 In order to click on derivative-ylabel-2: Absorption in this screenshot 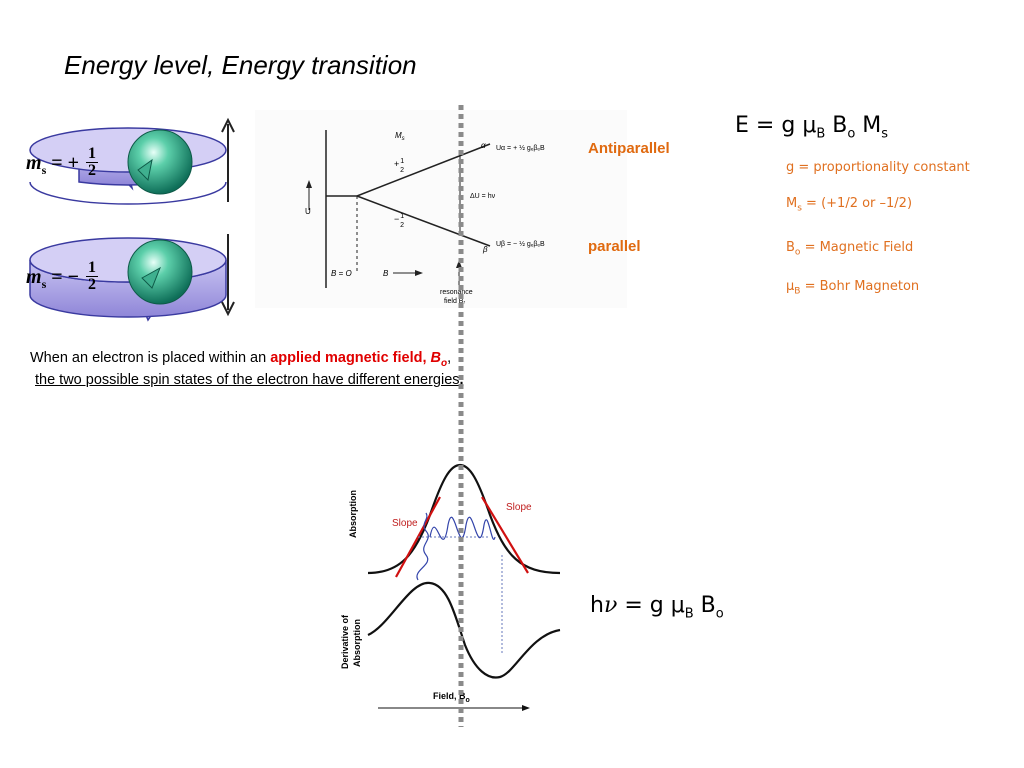, I will do `click(357, 643)`.